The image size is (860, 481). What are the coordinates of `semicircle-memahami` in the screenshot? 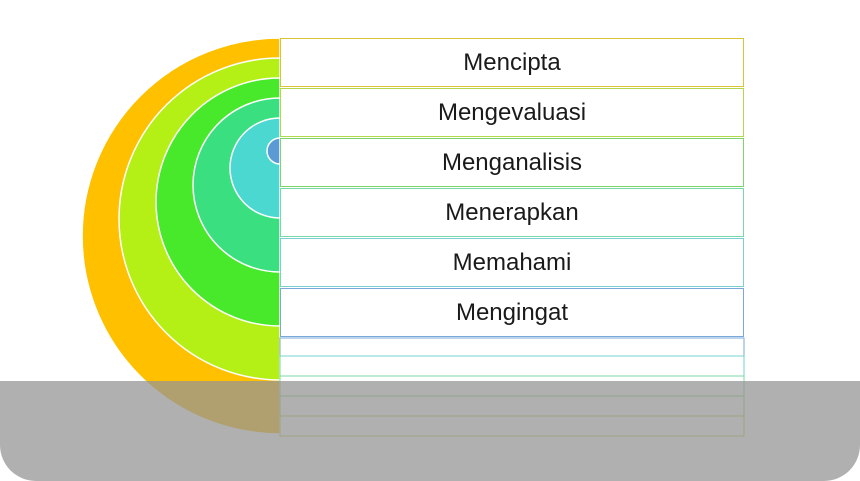 It's located at (255, 168).